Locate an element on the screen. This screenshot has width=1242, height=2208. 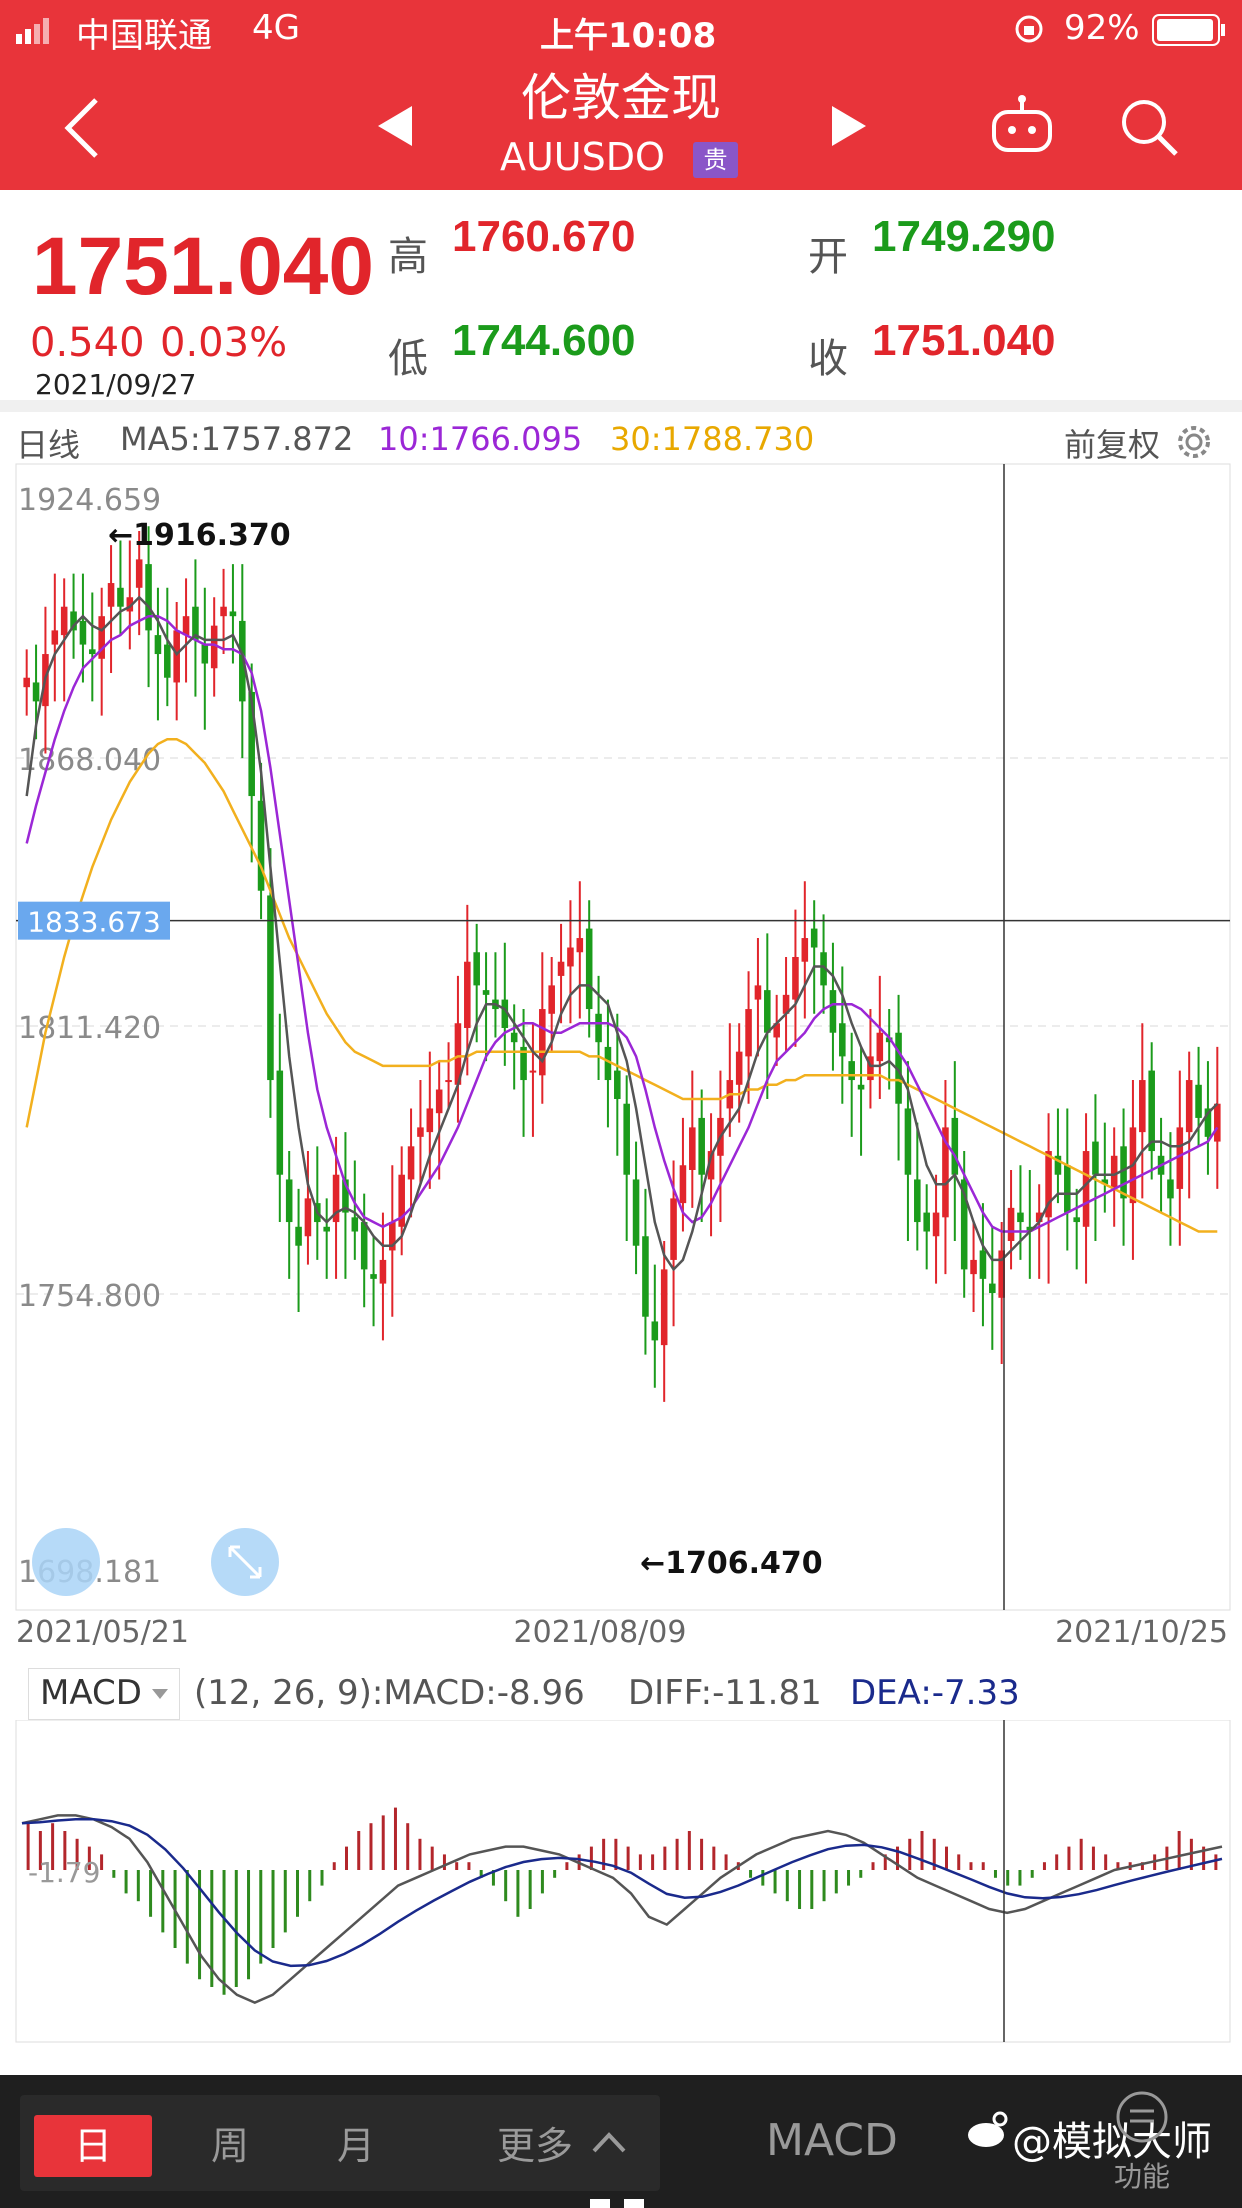
macd-value: (12, 26, 9):MACD:-8.96 is located at coordinates (389, 1693).